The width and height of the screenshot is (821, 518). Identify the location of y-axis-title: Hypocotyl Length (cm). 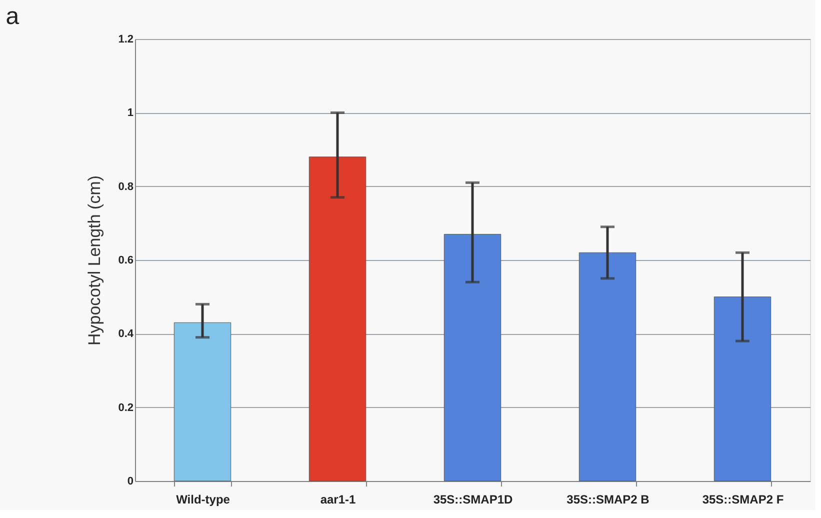
(94, 260).